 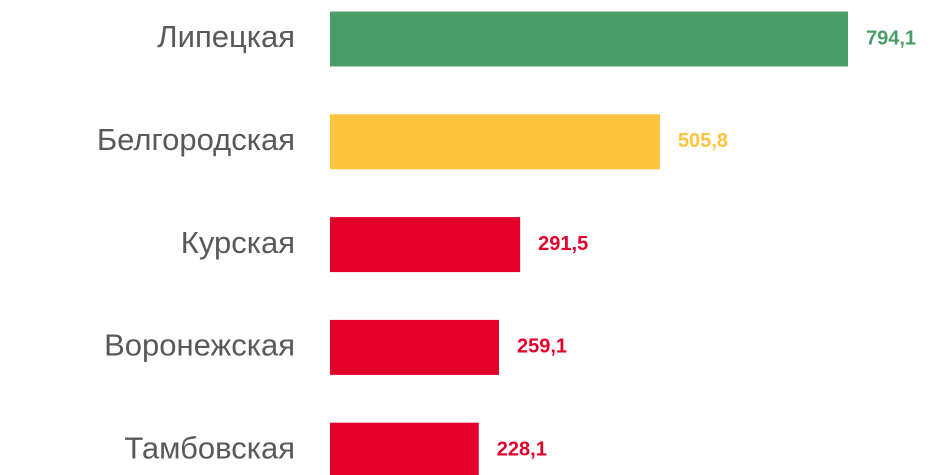 What do you see at coordinates (563, 244) in the screenshot?
I see `value-label: 291,5` at bounding box center [563, 244].